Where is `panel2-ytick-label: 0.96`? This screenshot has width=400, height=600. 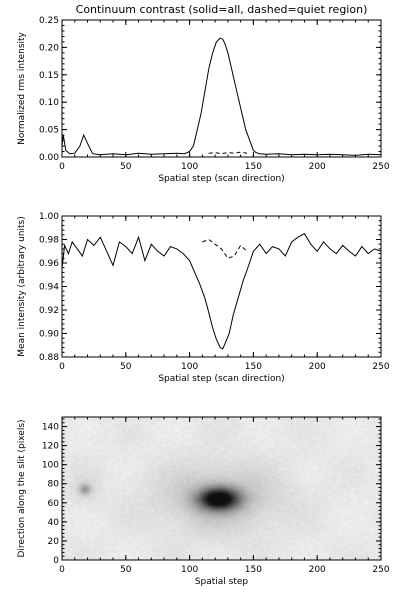
panel2-ytick-label: 0.96 is located at coordinates (49, 264).